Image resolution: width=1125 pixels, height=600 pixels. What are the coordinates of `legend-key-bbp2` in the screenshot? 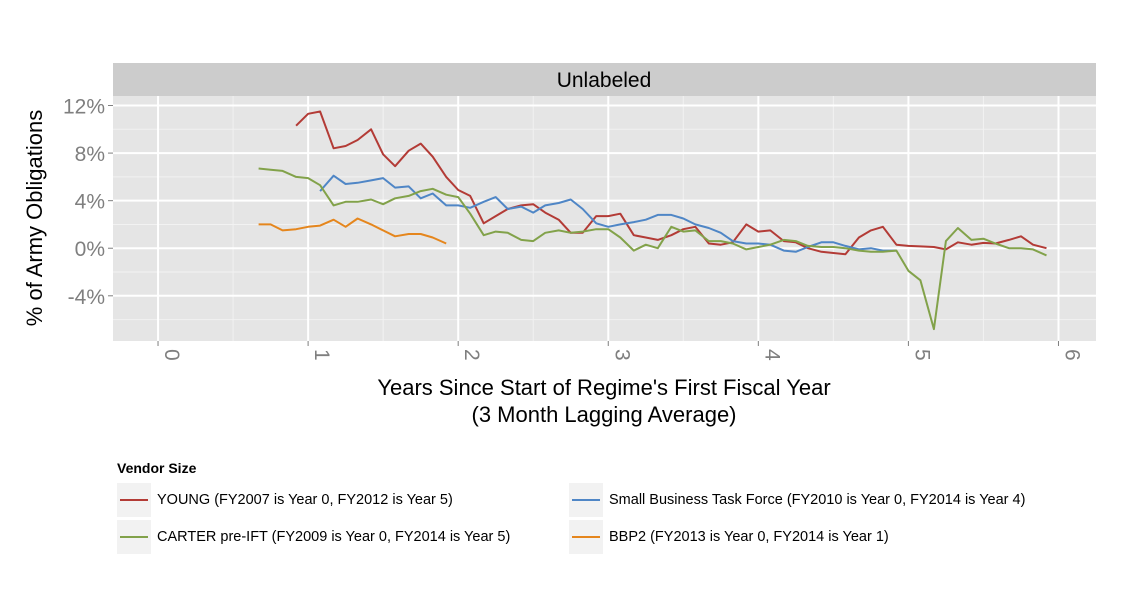 It's located at (586, 537).